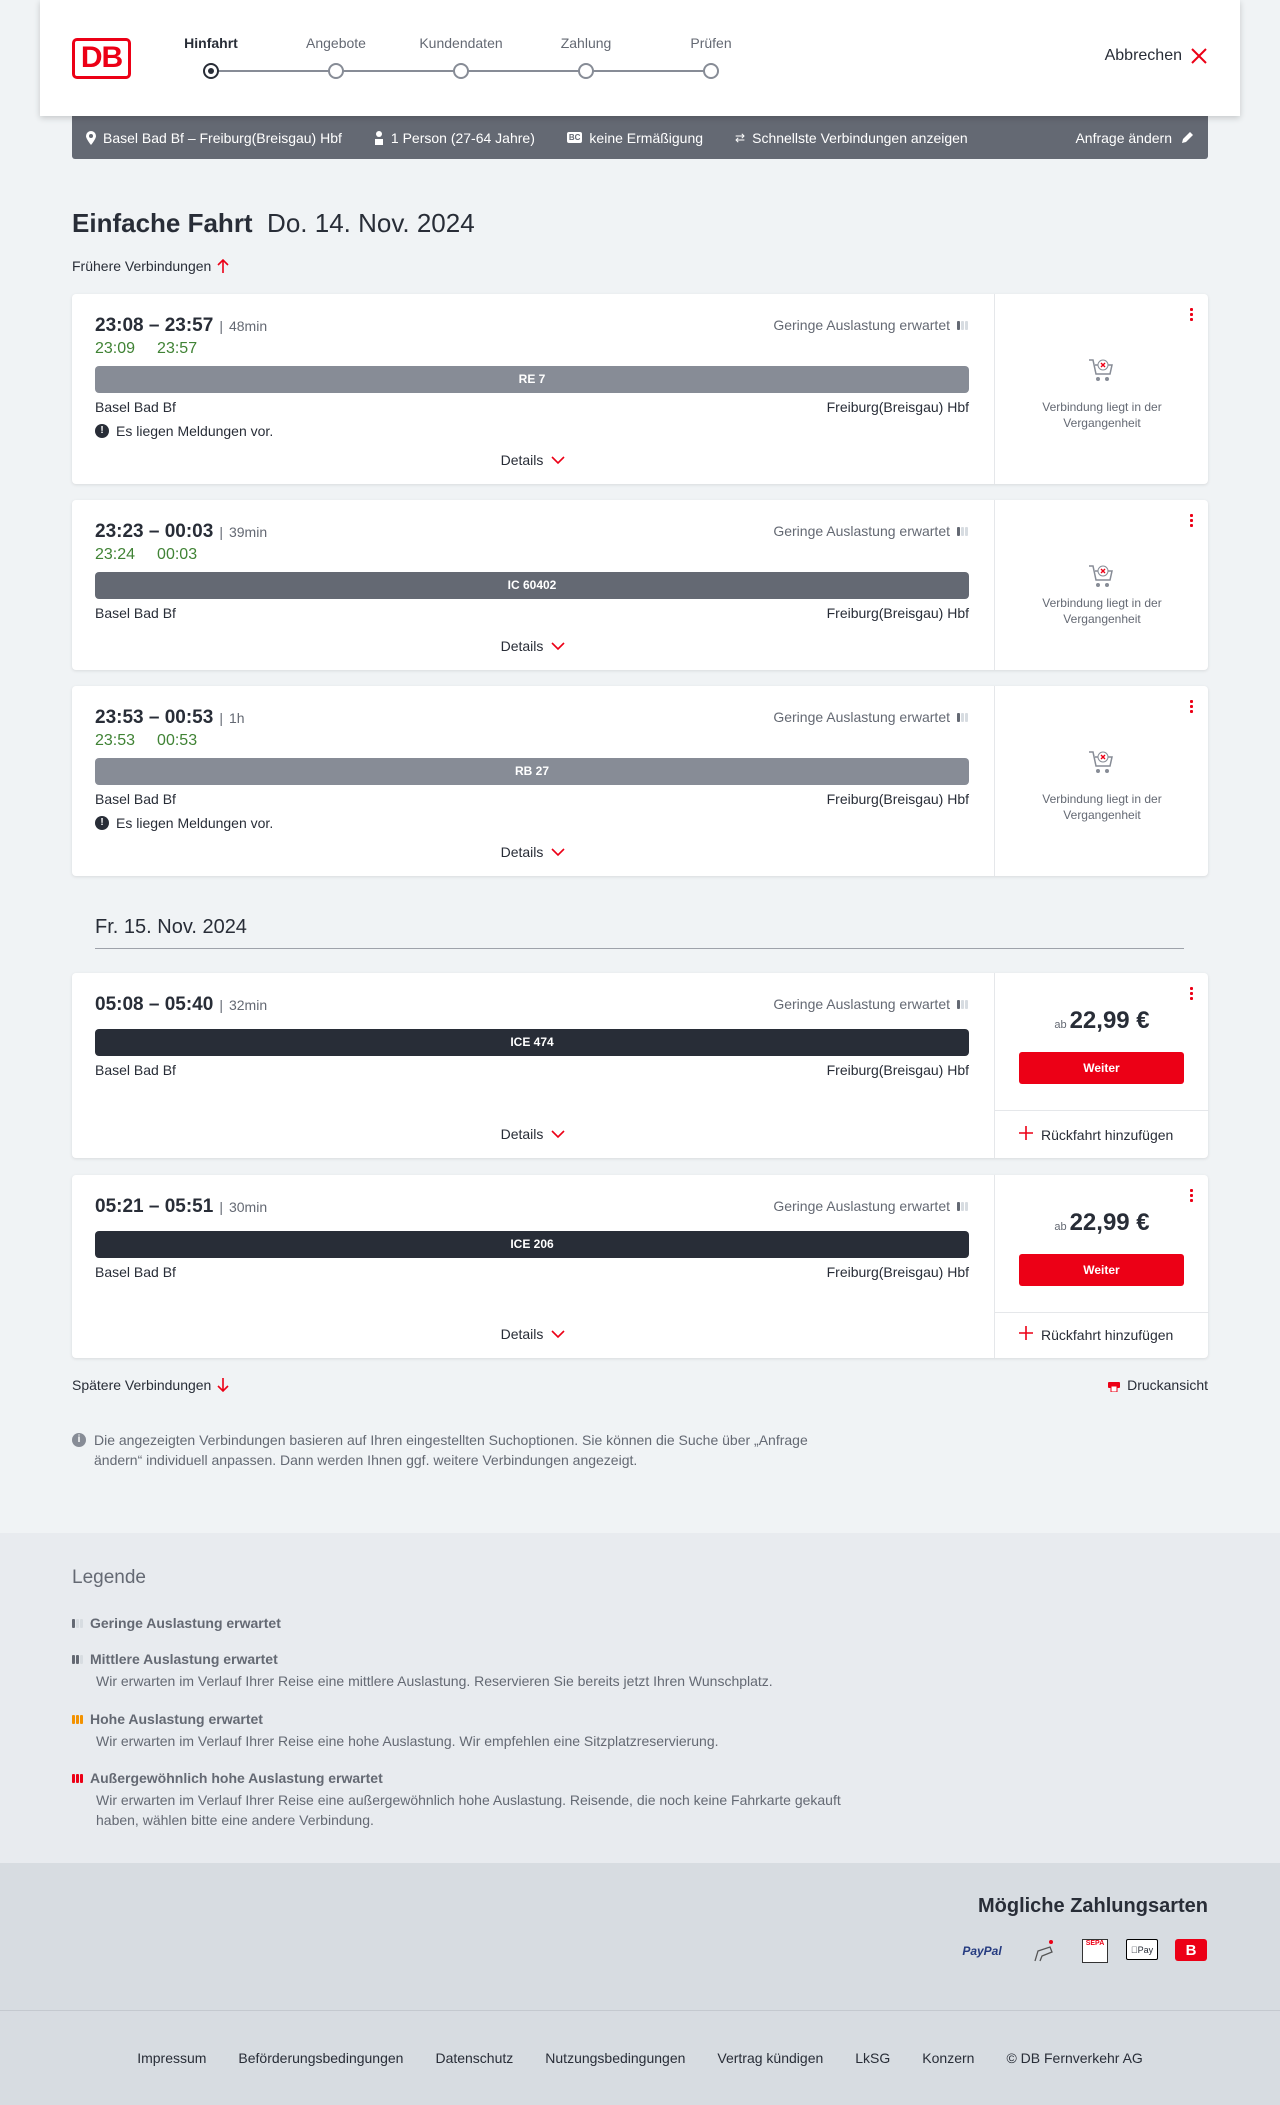 This screenshot has width=1280, height=2105. I want to click on footer-link: Beförderungsbedingungen, so click(321, 2058).